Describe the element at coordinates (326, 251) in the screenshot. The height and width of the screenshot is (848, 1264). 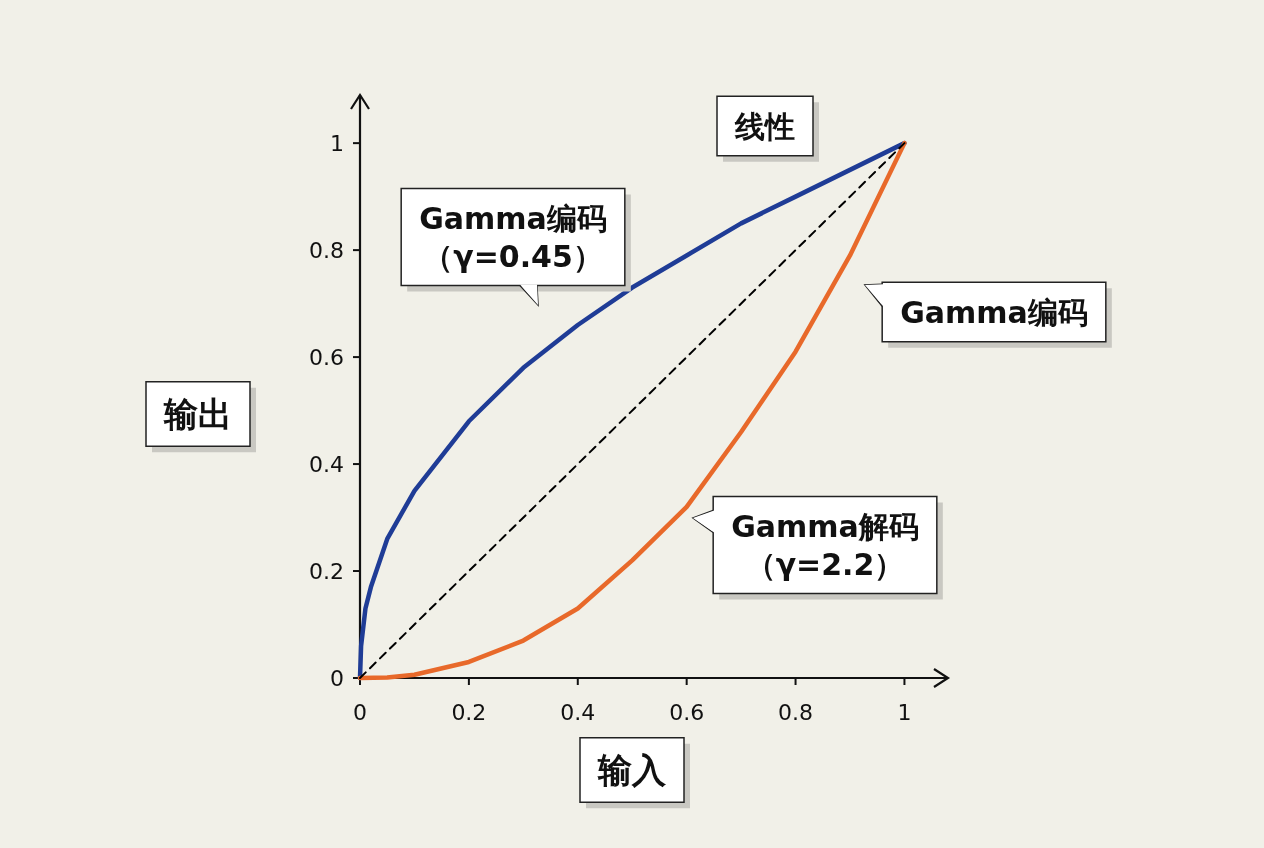
I see `y-tick-label: 0.8` at that location.